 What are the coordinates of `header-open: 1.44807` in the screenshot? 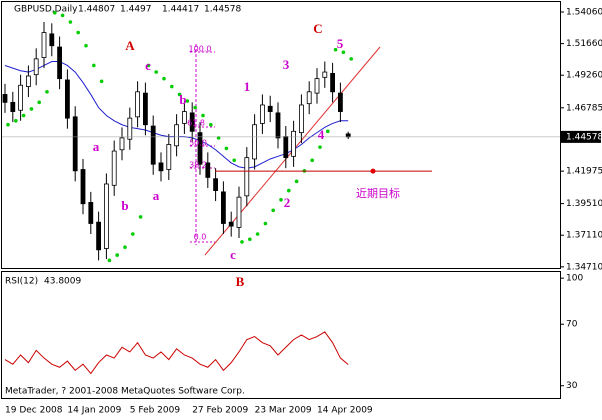 It's located at (96, 10).